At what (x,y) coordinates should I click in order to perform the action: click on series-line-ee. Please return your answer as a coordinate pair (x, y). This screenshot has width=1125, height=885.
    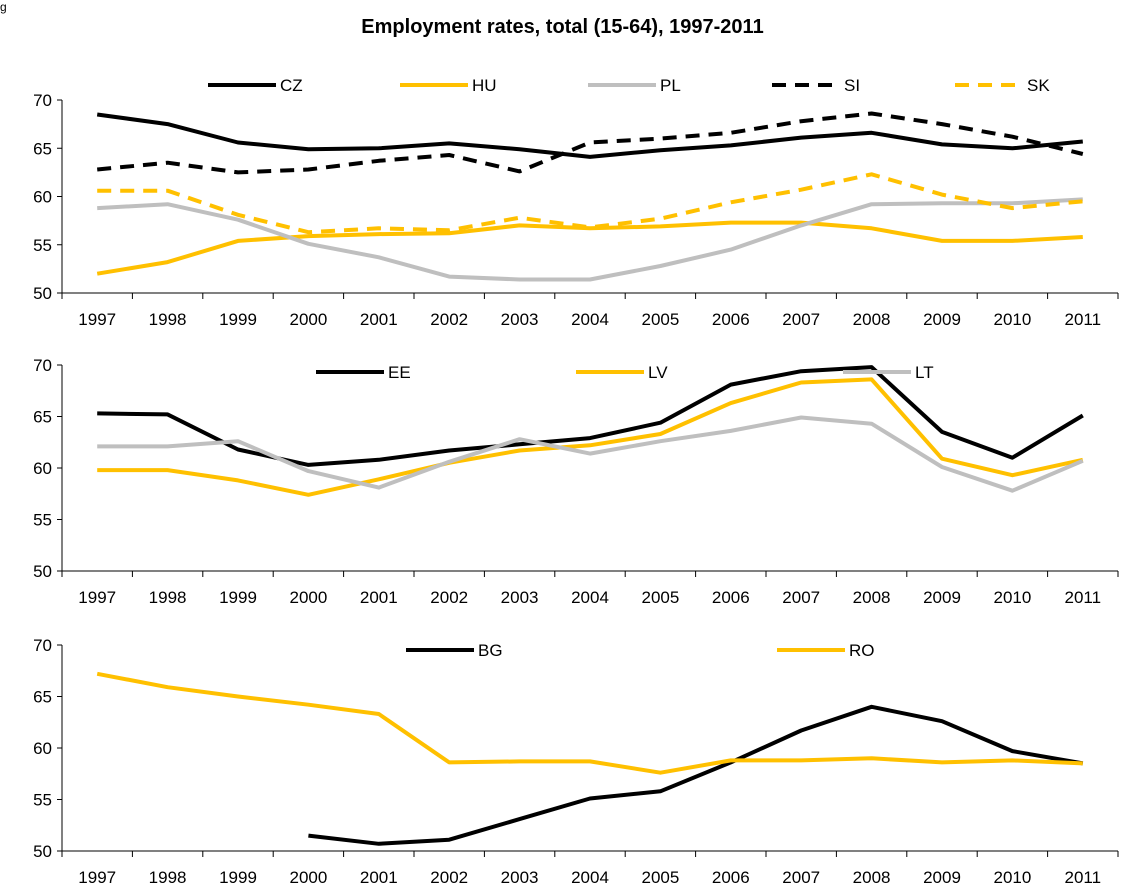
    Looking at the image, I should click on (590, 416).